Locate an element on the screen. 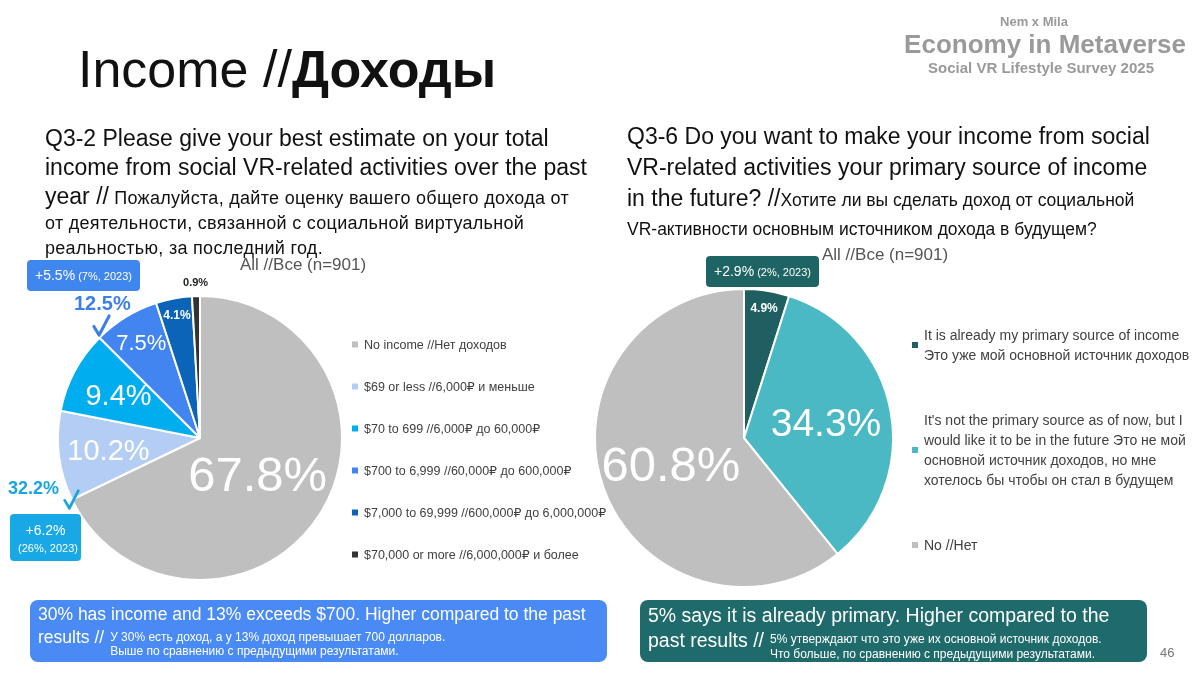 The width and height of the screenshot is (1200, 677). chart-title: Q3-6 Do you want to make your income from social VR-related activities your primary source of income in the future? //Хотите ли вы сделать доход от социальной VR-активности основным источником дохода в будущем? is located at coordinates (888, 181).